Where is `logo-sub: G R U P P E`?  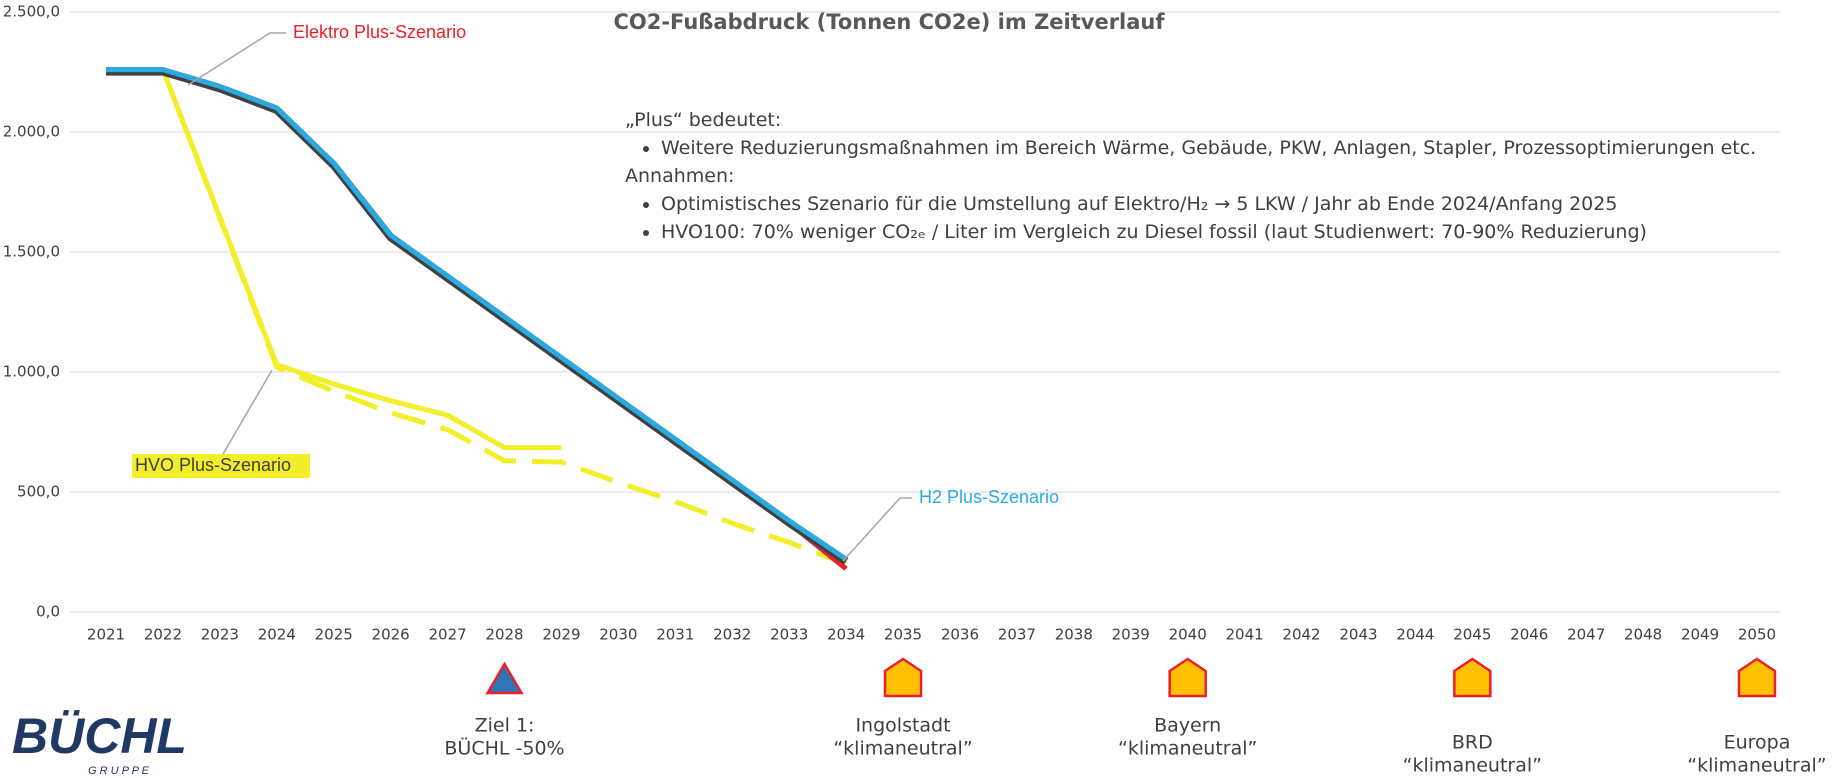
logo-sub: G R U P P E is located at coordinates (119, 771).